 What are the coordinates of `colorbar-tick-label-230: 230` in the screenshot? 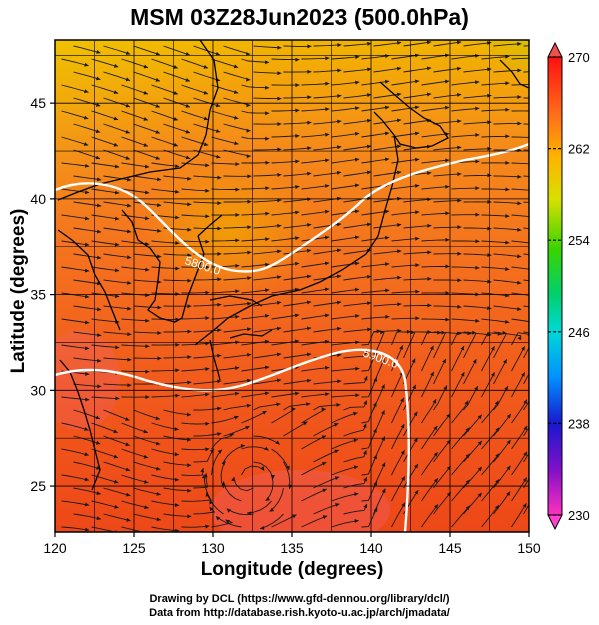 It's located at (579, 515).